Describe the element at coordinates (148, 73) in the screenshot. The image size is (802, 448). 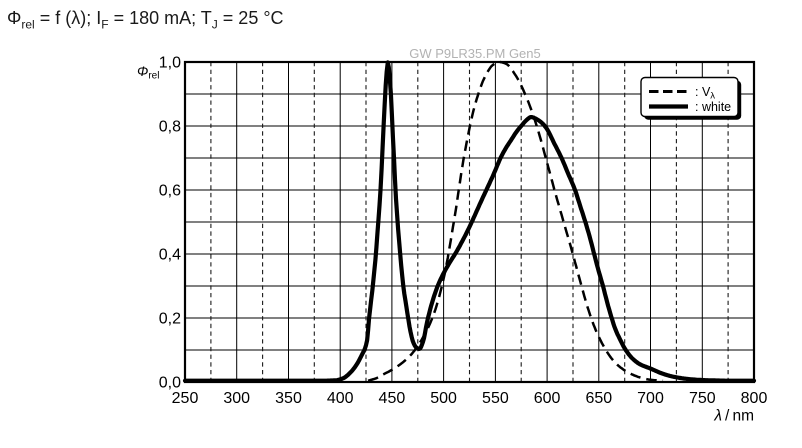
I see `svg-text: Φrel` at that location.